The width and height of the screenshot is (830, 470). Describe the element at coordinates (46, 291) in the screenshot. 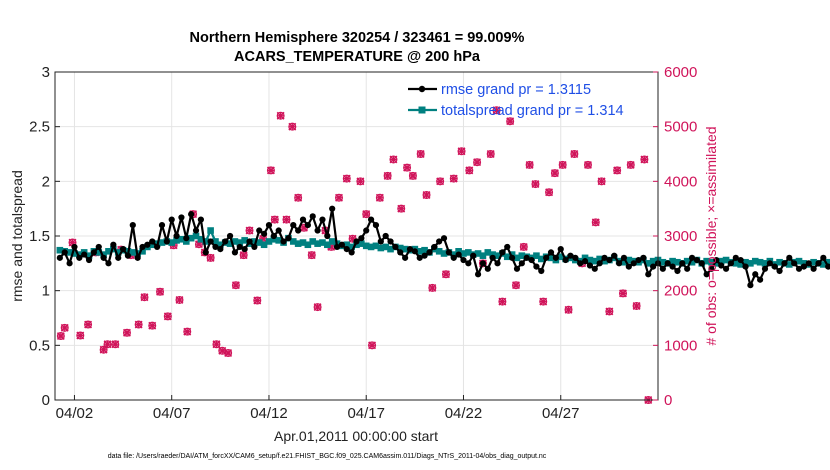

I see `left-y-tick-label: 1` at that location.